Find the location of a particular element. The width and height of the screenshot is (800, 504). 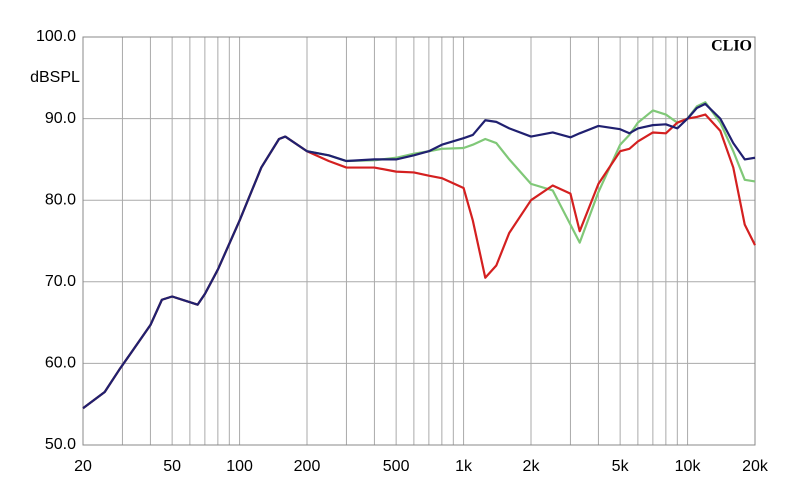

x-tick-label: 50 is located at coordinates (172, 466).